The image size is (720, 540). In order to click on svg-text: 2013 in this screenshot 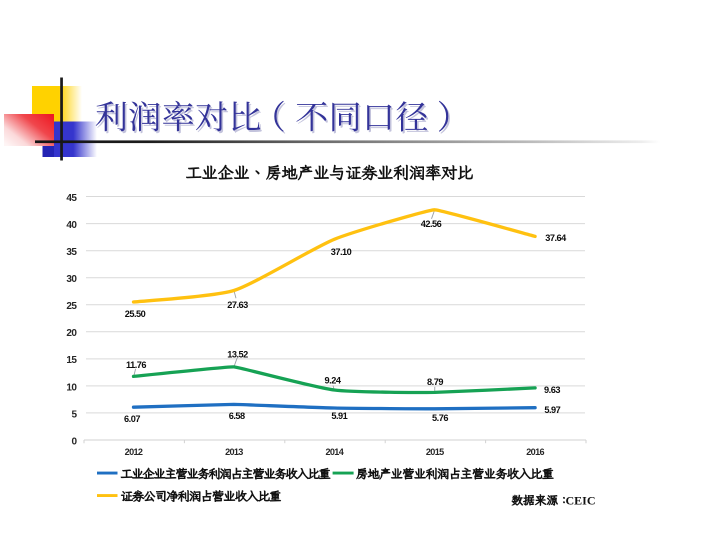, I will do `click(234, 452)`.